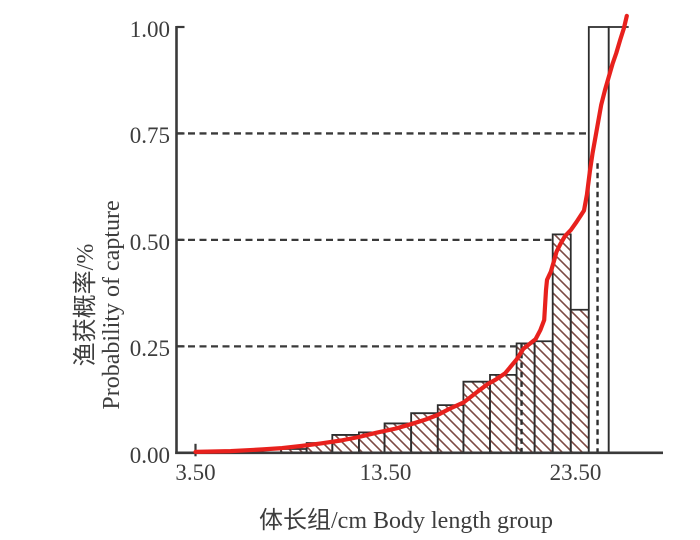  Describe the element at coordinates (149, 136) in the screenshot. I see `y-tick-label-0.75: 0.75` at that location.